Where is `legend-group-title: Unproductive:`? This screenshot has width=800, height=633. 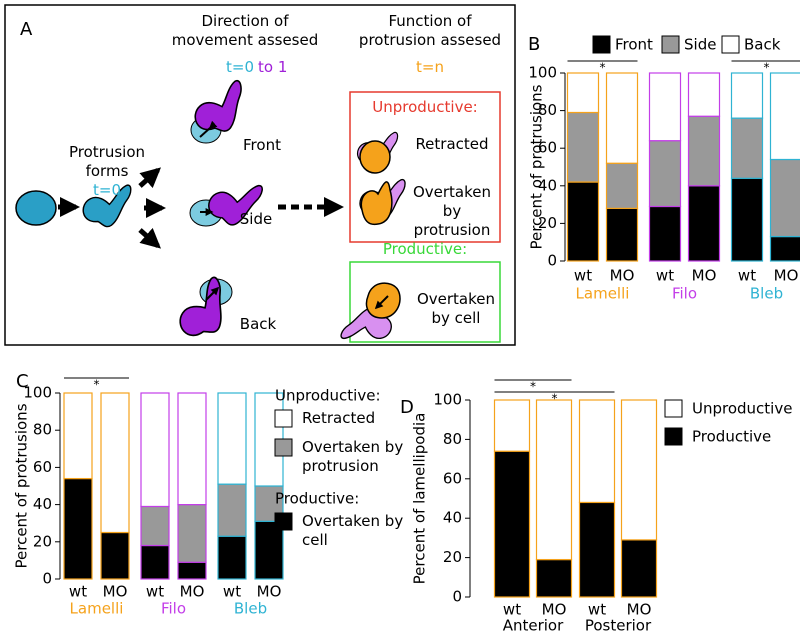 legend-group-title: Unproductive: is located at coordinates (328, 396).